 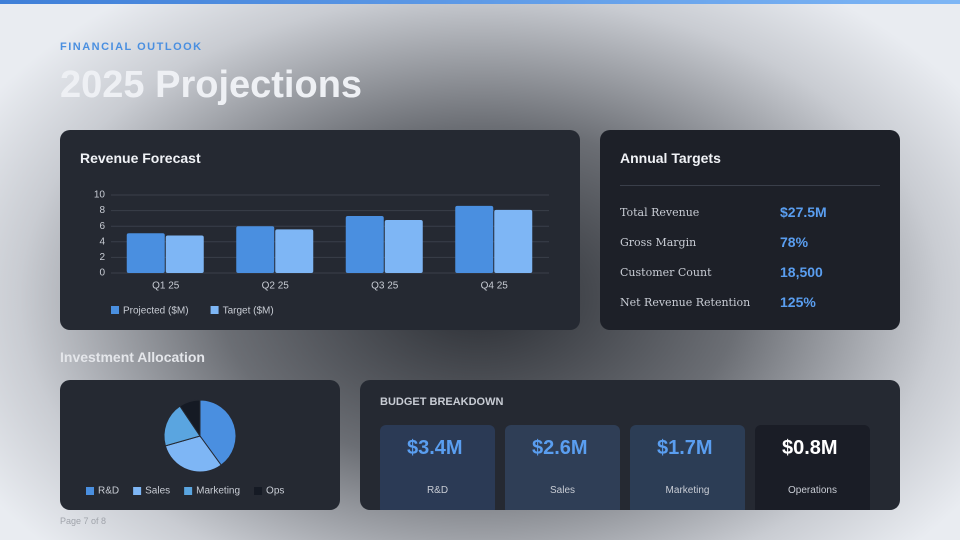 I want to click on budget-item: $2.6M Sales, so click(x=562, y=467).